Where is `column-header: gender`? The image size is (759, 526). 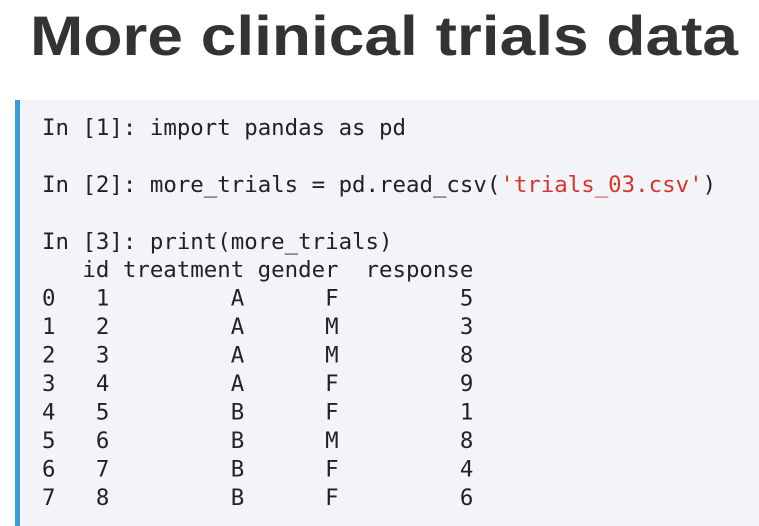 column-header: gender is located at coordinates (298, 270).